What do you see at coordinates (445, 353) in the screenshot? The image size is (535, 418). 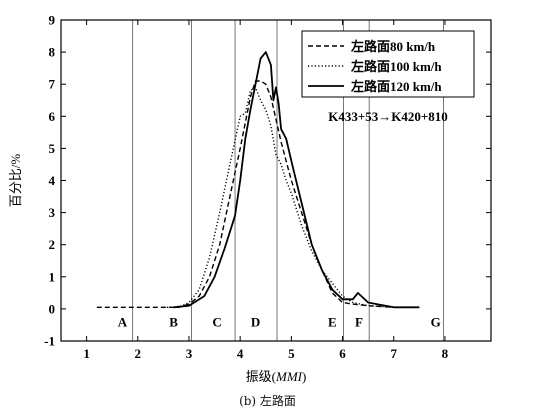 I see `x-tick-label: 8` at bounding box center [445, 353].